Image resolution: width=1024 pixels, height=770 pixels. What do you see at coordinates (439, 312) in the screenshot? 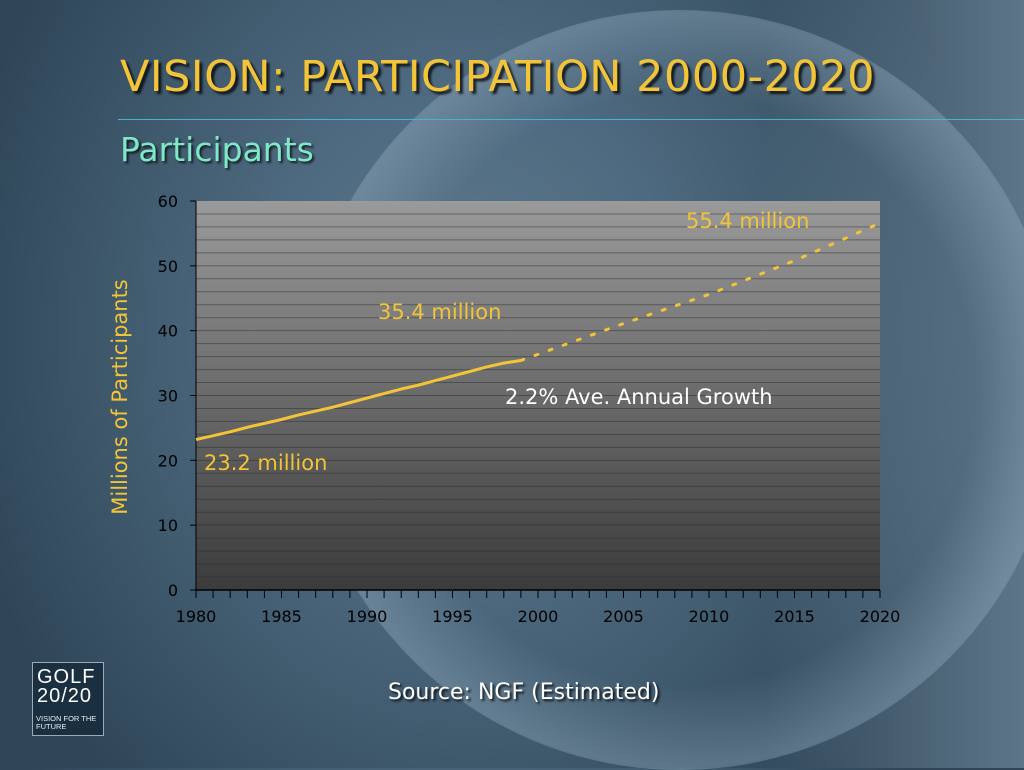
I see `annotation-2000-value: 35.4 million` at bounding box center [439, 312].